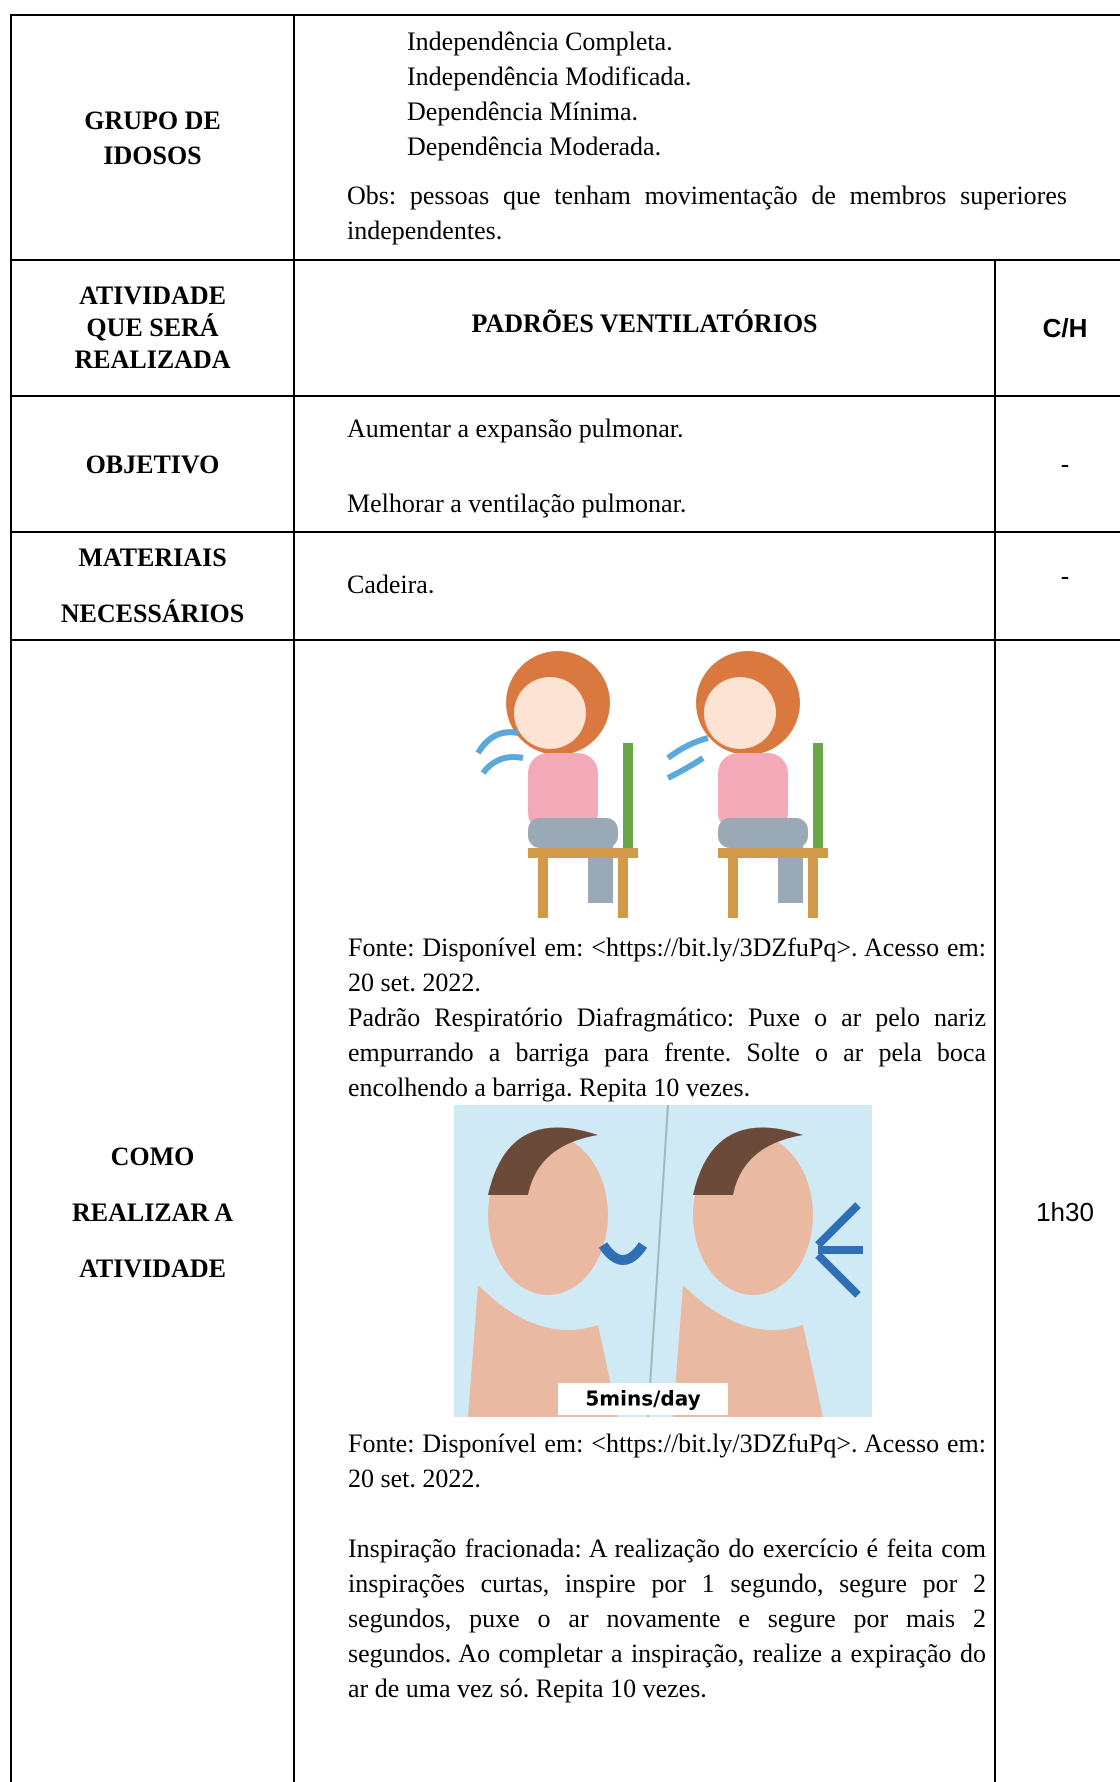 The height and width of the screenshot is (1782, 1120). Describe the element at coordinates (517, 503) in the screenshot. I see `list-item: Melhorar a ventilação pulmonar.` at that location.